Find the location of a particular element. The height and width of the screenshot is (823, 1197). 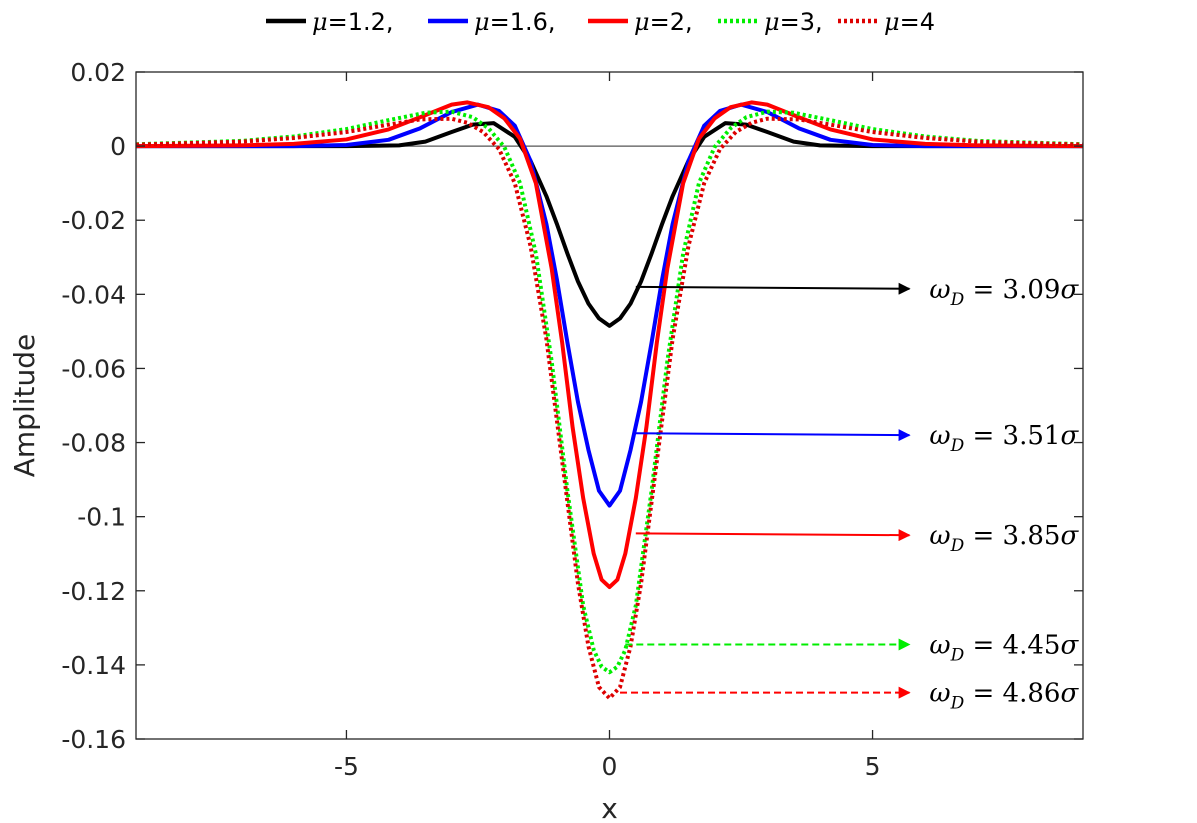

y-tick-label: -0.1 is located at coordinates (101, 517).